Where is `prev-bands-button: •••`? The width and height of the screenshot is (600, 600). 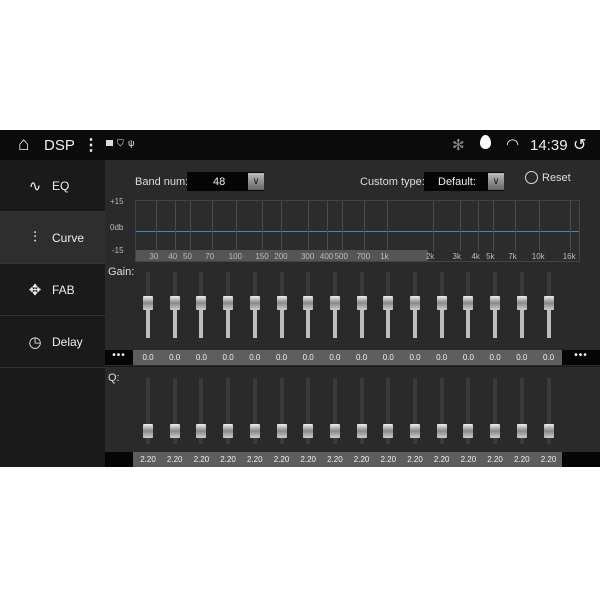
prev-bands-button: ••• is located at coordinates (119, 357).